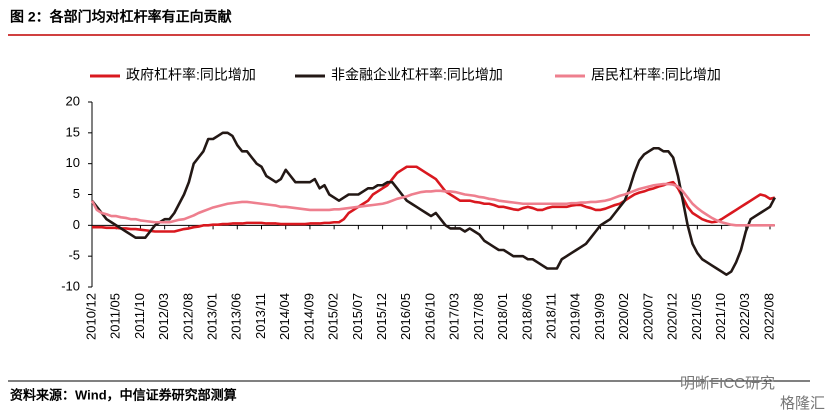  Describe the element at coordinates (599, 316) in the screenshot. I see `x-tick-label: 2019/09` at that location.